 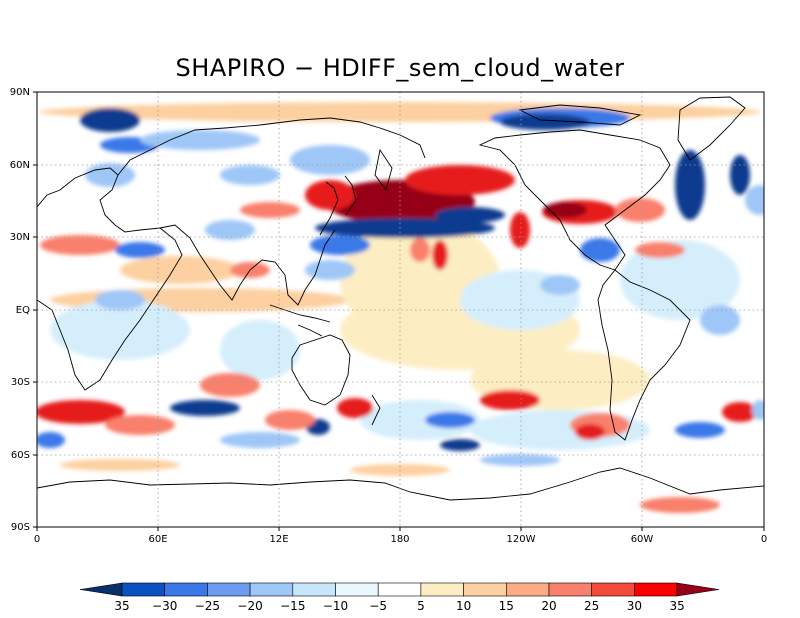 I want to click on colorbar: 35 −30 −25 −20 −15 −10 −5 5 10 15 20 25 30 35, so click(x=399, y=597).